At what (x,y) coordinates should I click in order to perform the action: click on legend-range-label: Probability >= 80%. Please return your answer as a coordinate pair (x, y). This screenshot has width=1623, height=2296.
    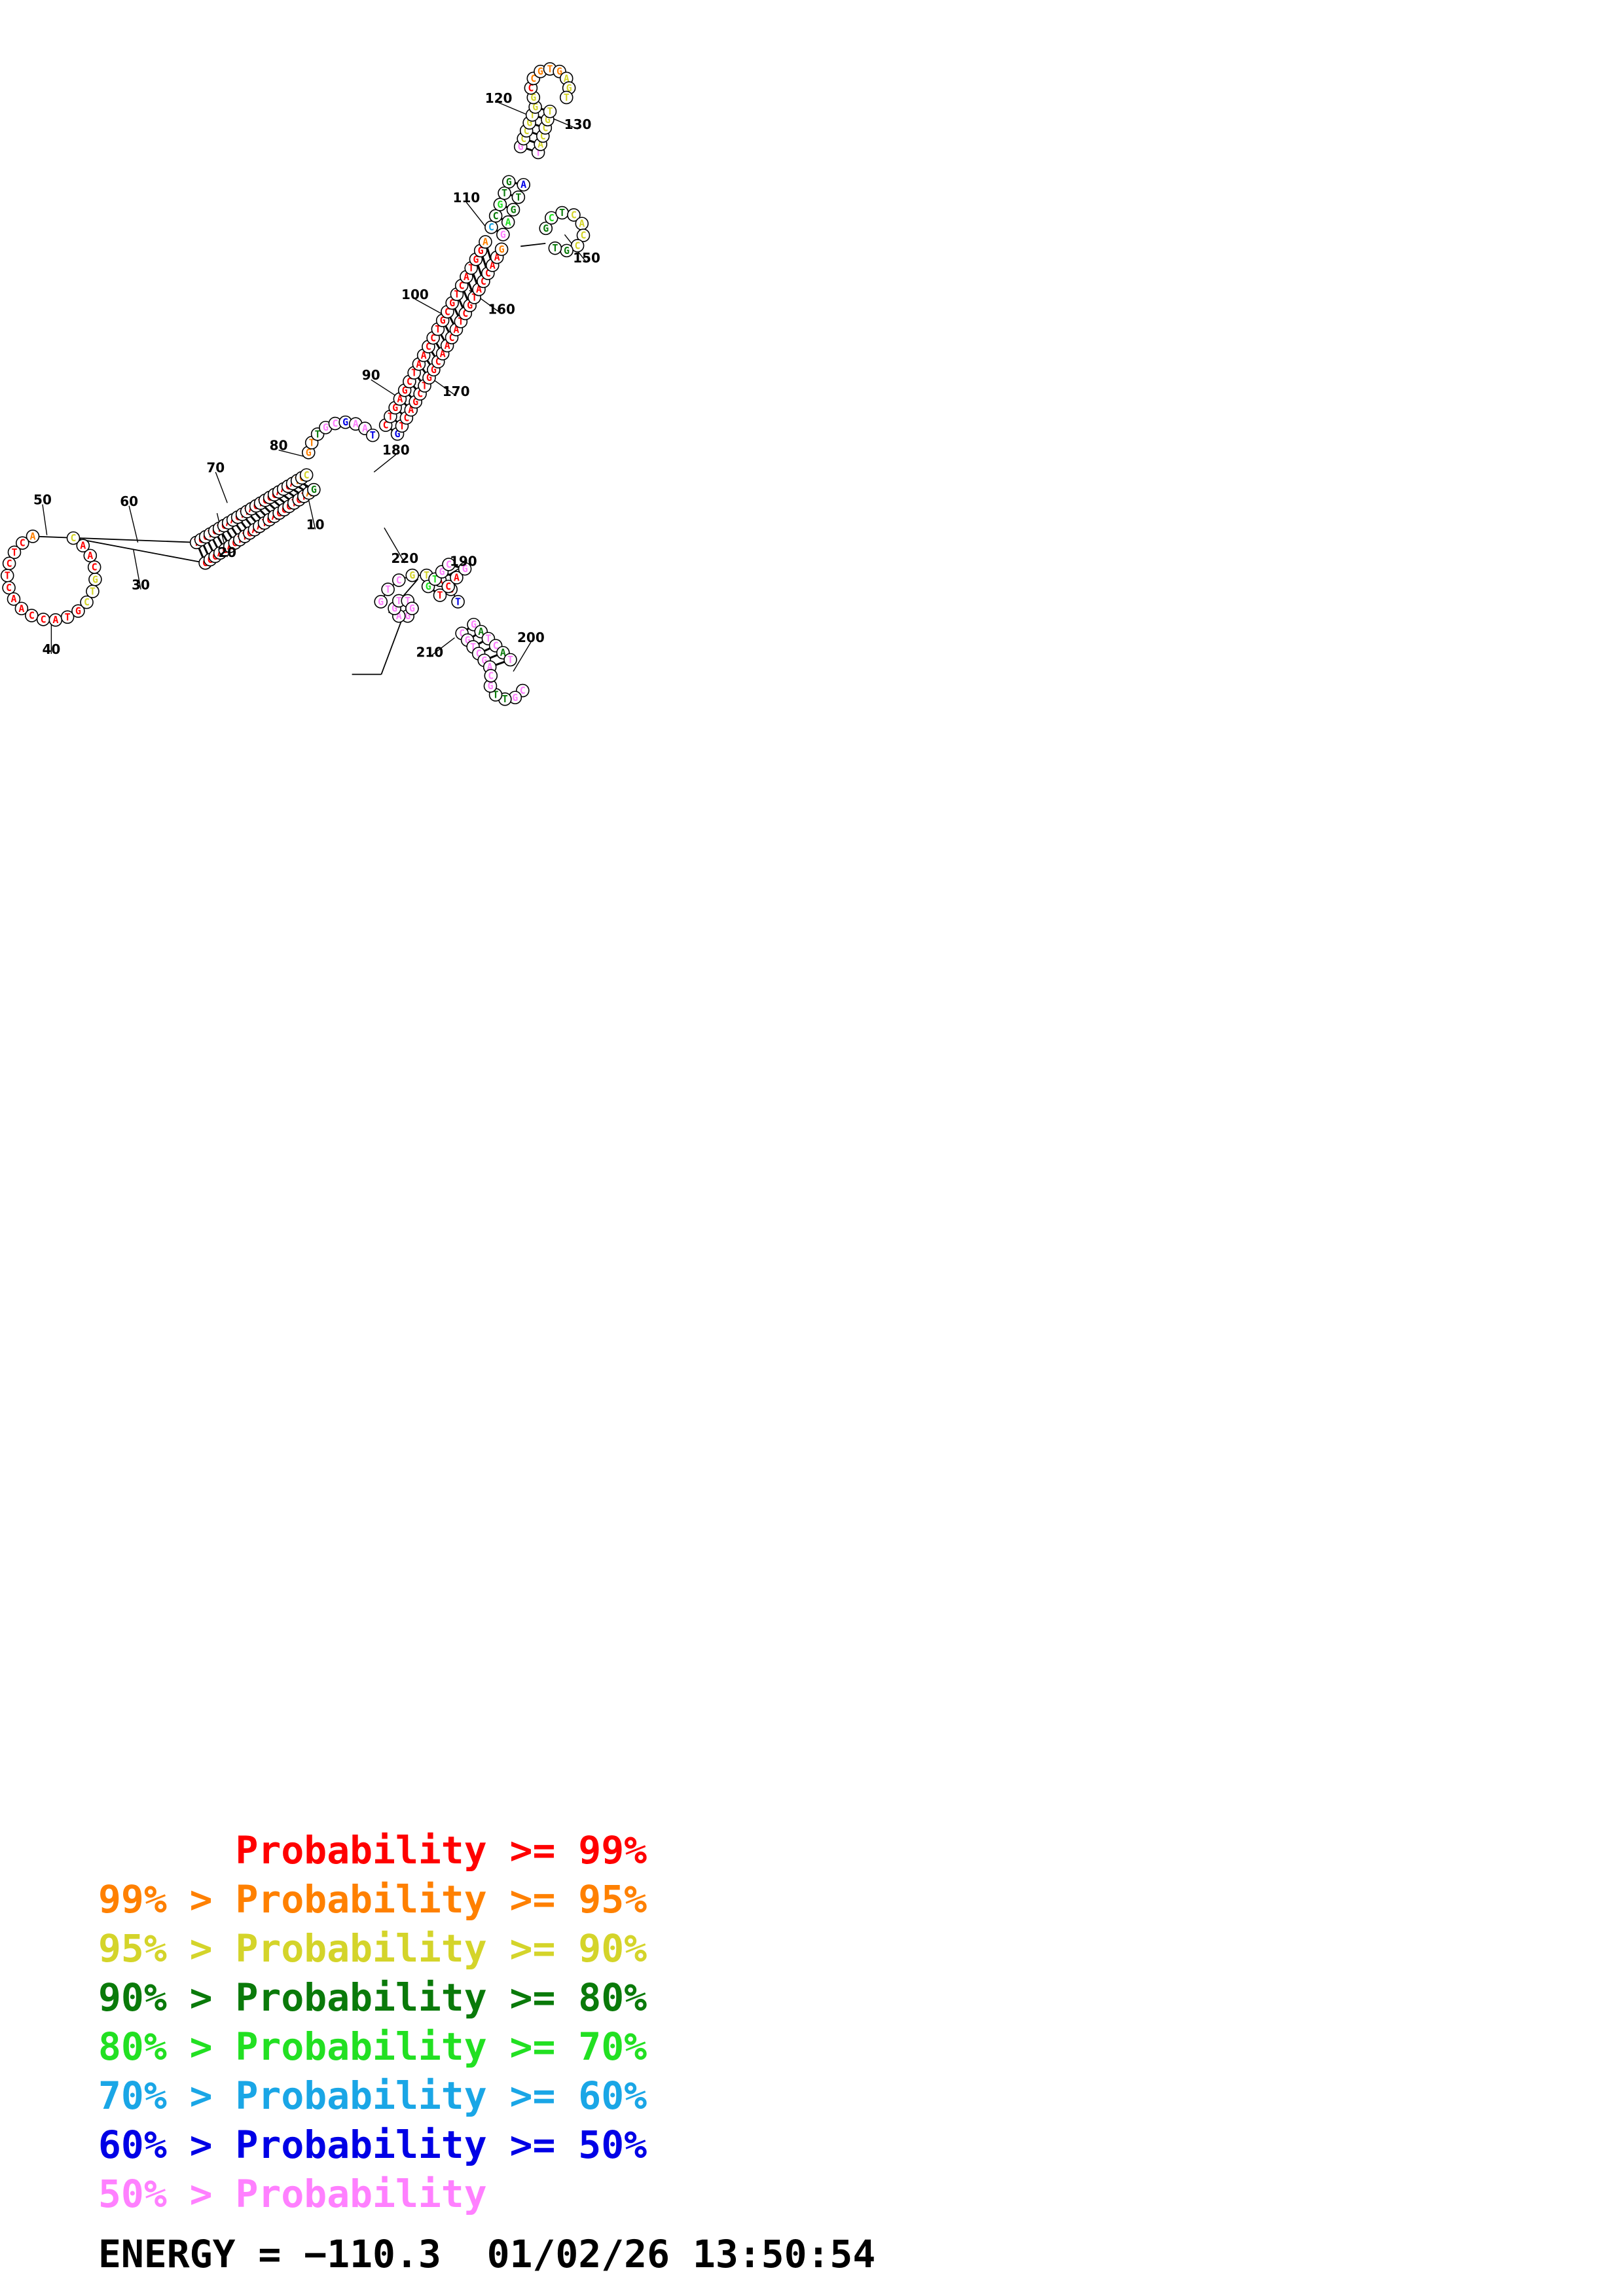
    Looking at the image, I should click on (441, 1997).